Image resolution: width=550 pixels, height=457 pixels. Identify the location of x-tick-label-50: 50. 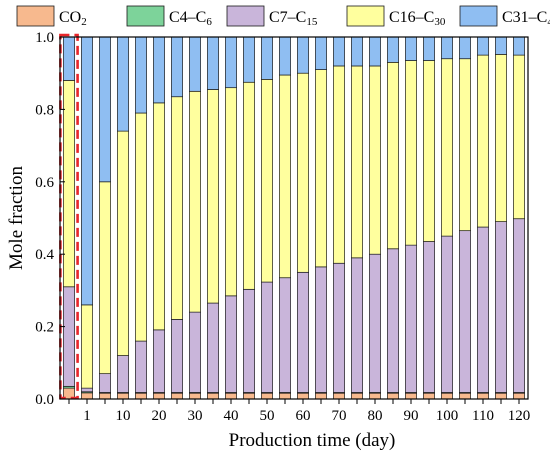
(267, 416).